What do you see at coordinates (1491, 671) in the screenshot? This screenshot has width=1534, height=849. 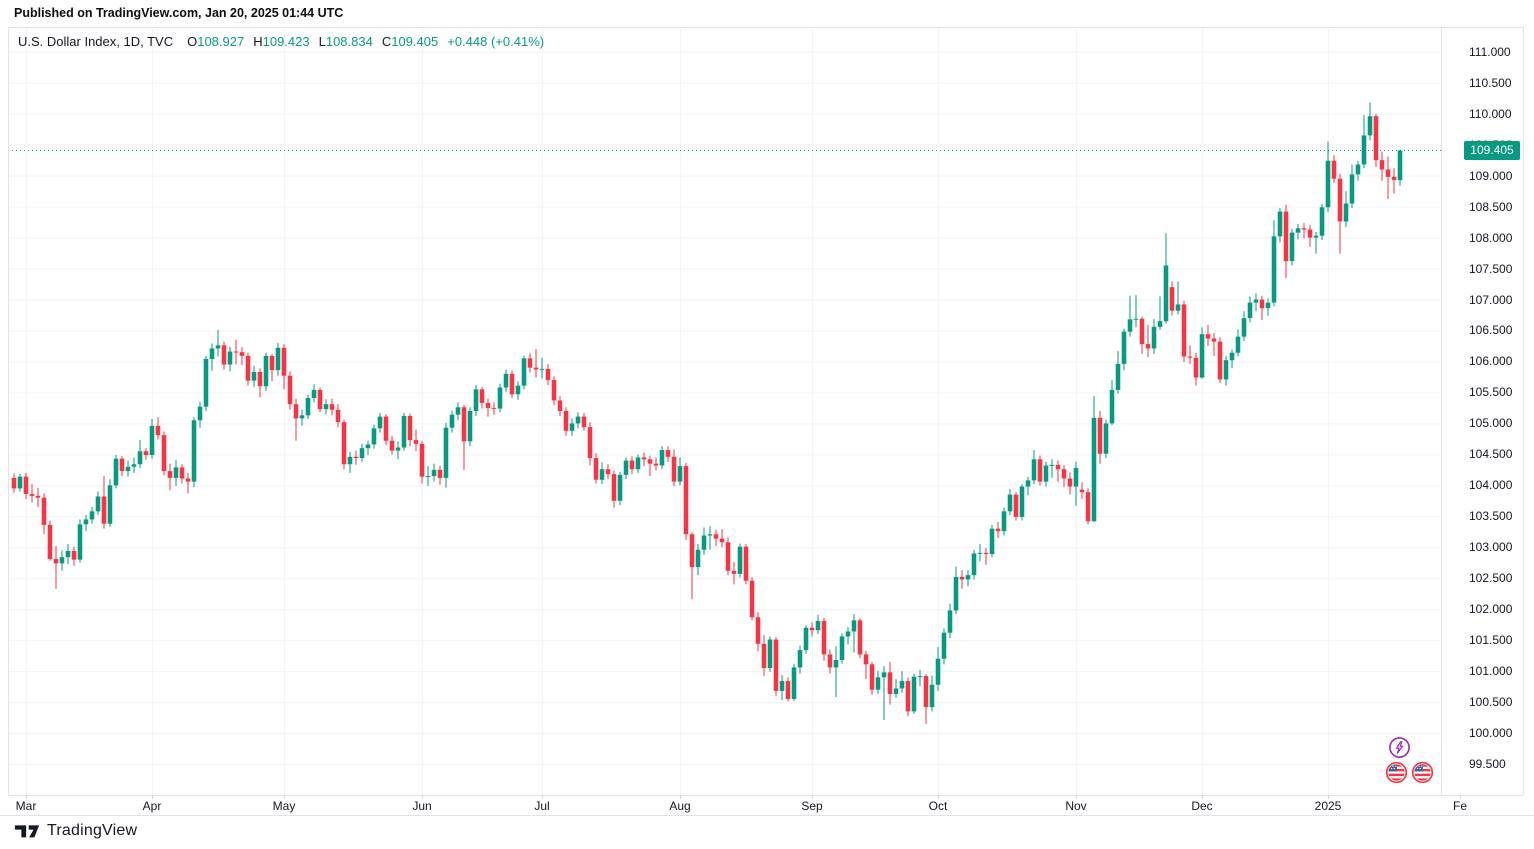 I see `price-axis-label: 101.000` at bounding box center [1491, 671].